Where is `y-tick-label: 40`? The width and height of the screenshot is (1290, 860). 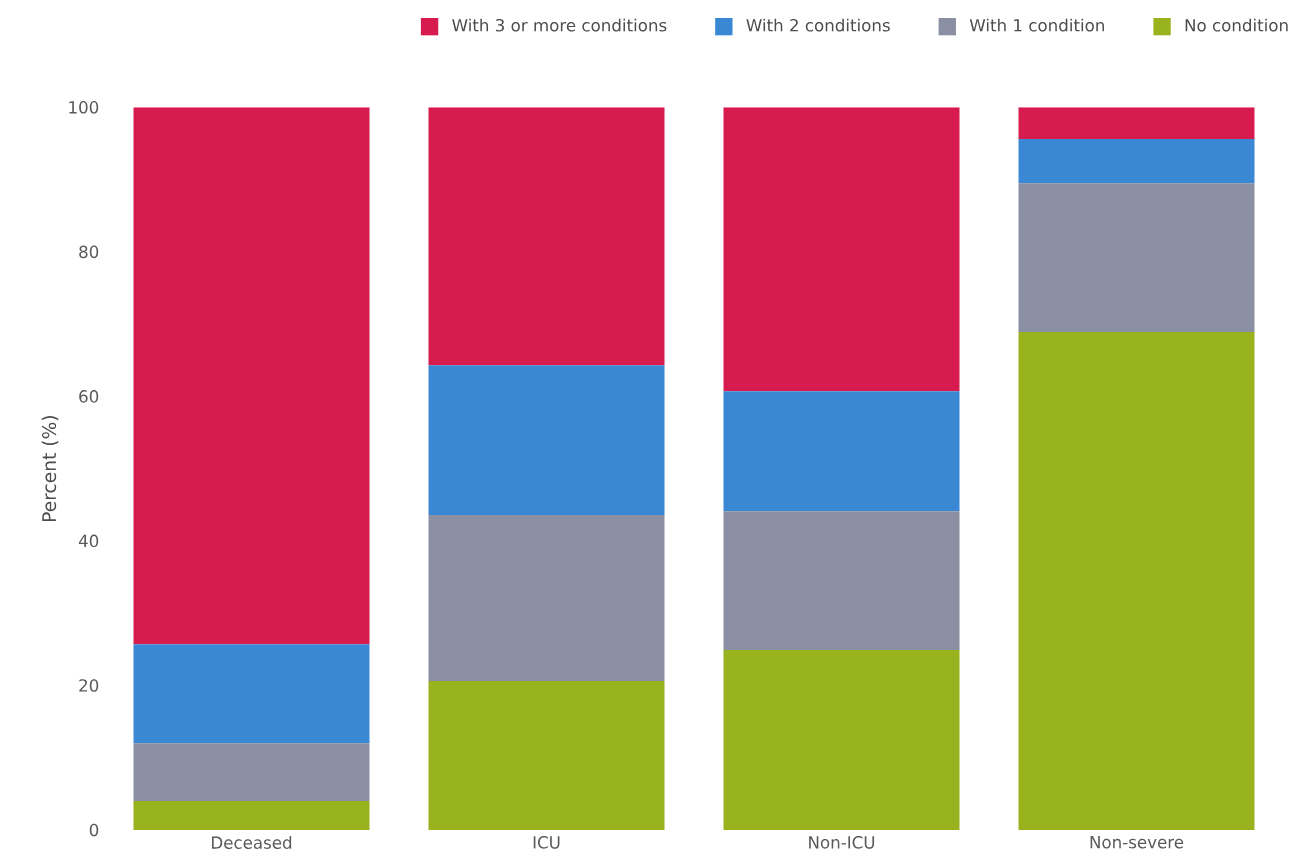 y-tick-label: 40 is located at coordinates (88, 541).